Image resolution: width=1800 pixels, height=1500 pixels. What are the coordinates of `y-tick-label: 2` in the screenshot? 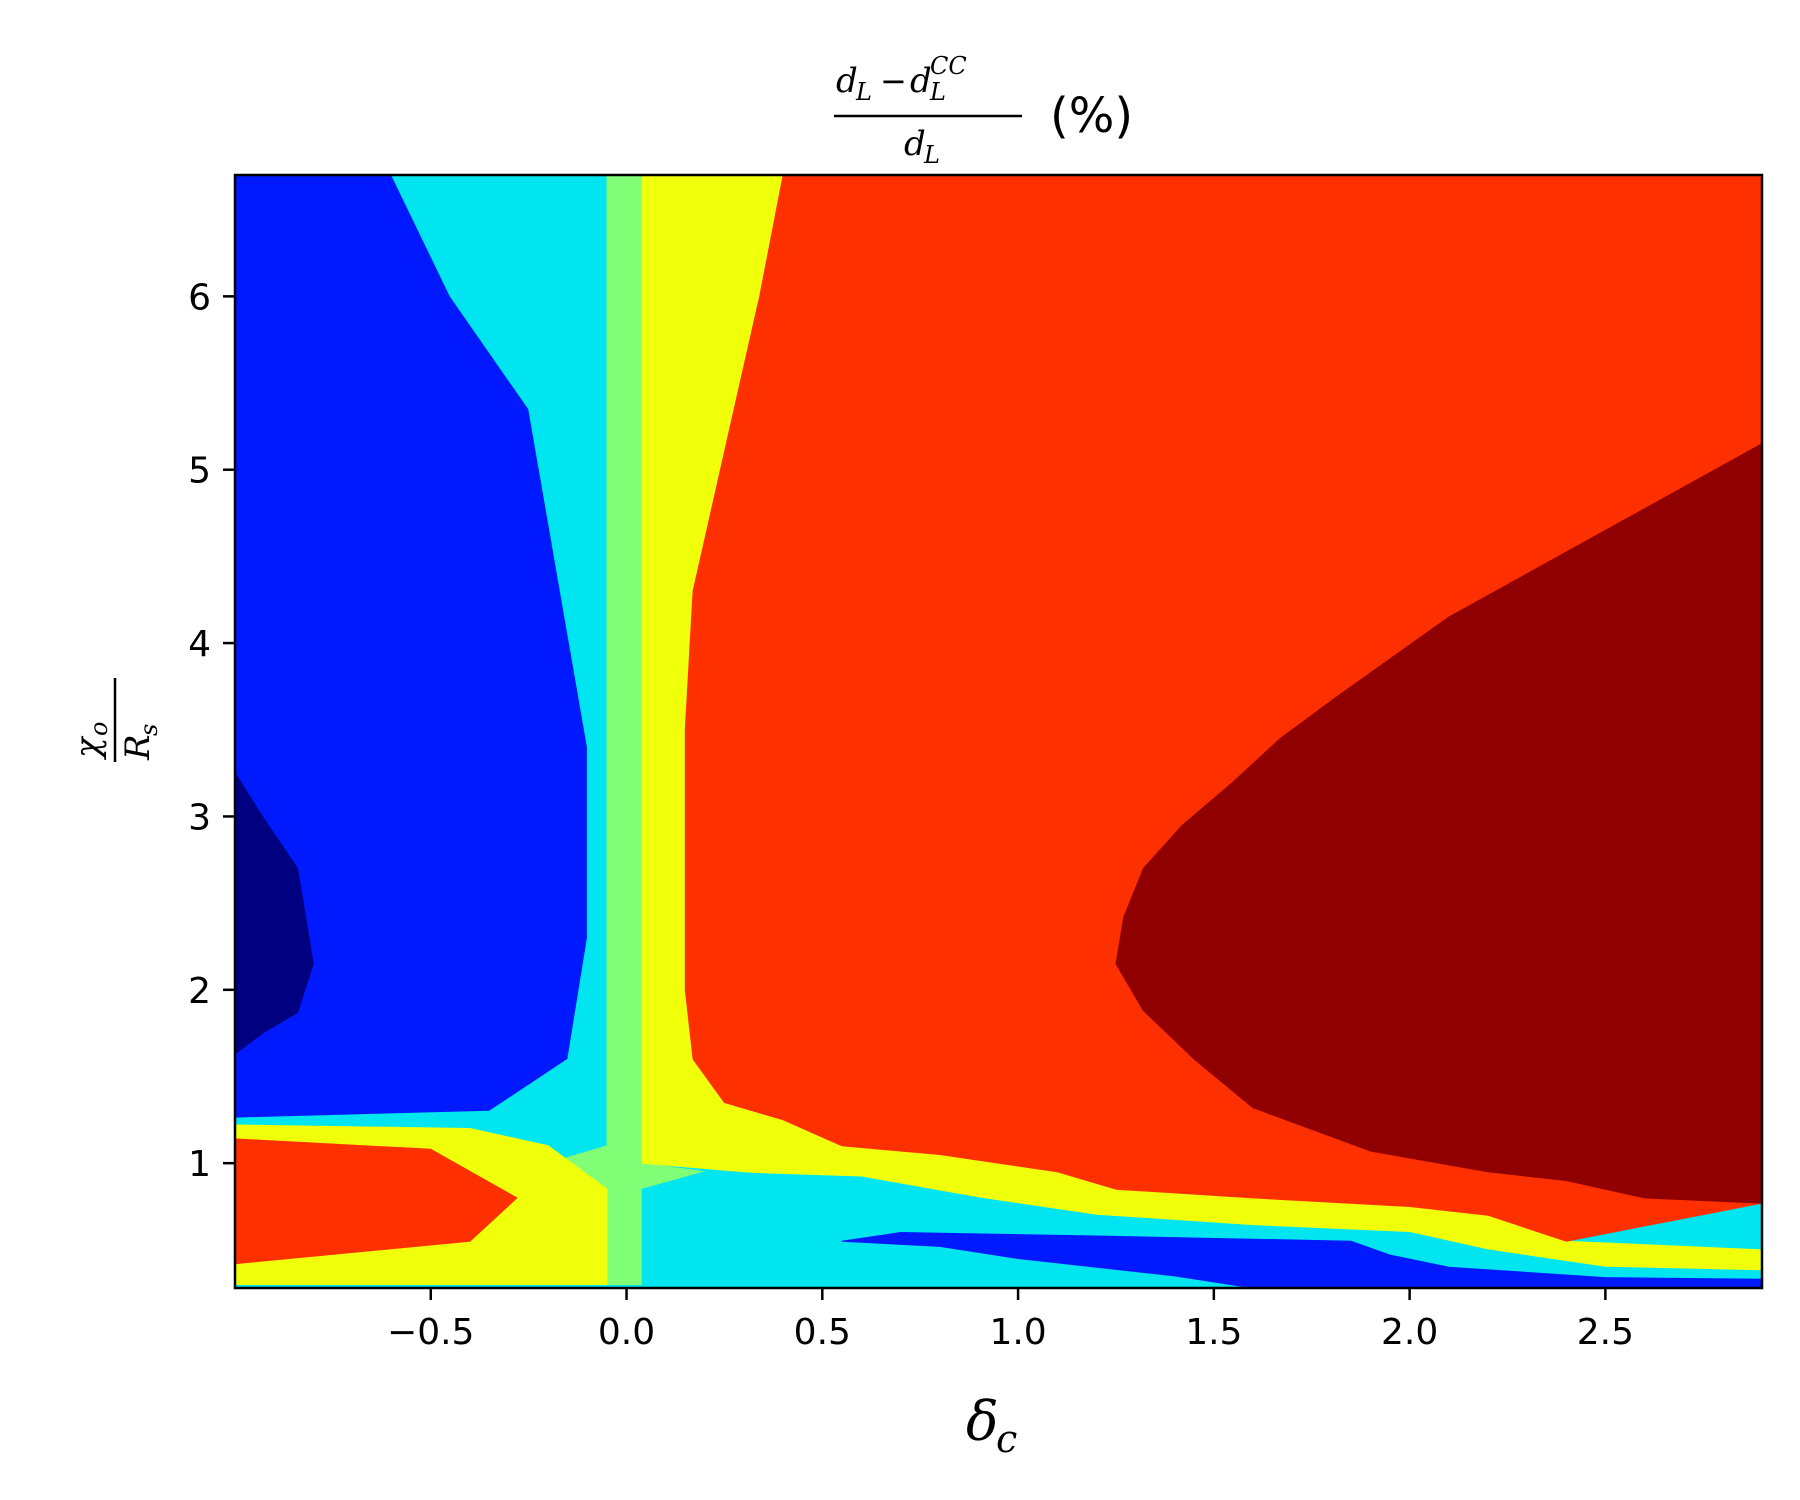 It's located at (199, 991).